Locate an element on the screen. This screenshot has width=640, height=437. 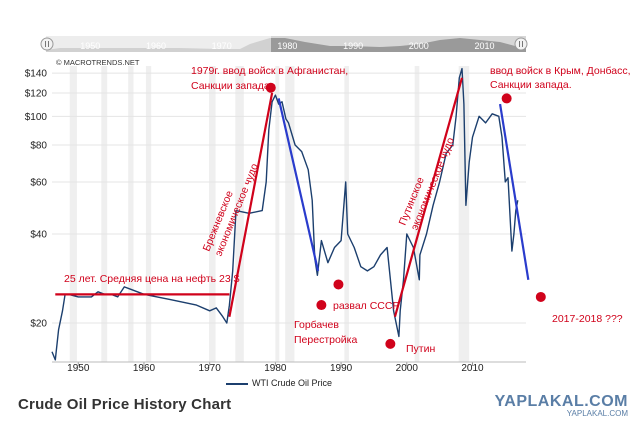
x-tick-label: 1960 is located at coordinates (144, 368).